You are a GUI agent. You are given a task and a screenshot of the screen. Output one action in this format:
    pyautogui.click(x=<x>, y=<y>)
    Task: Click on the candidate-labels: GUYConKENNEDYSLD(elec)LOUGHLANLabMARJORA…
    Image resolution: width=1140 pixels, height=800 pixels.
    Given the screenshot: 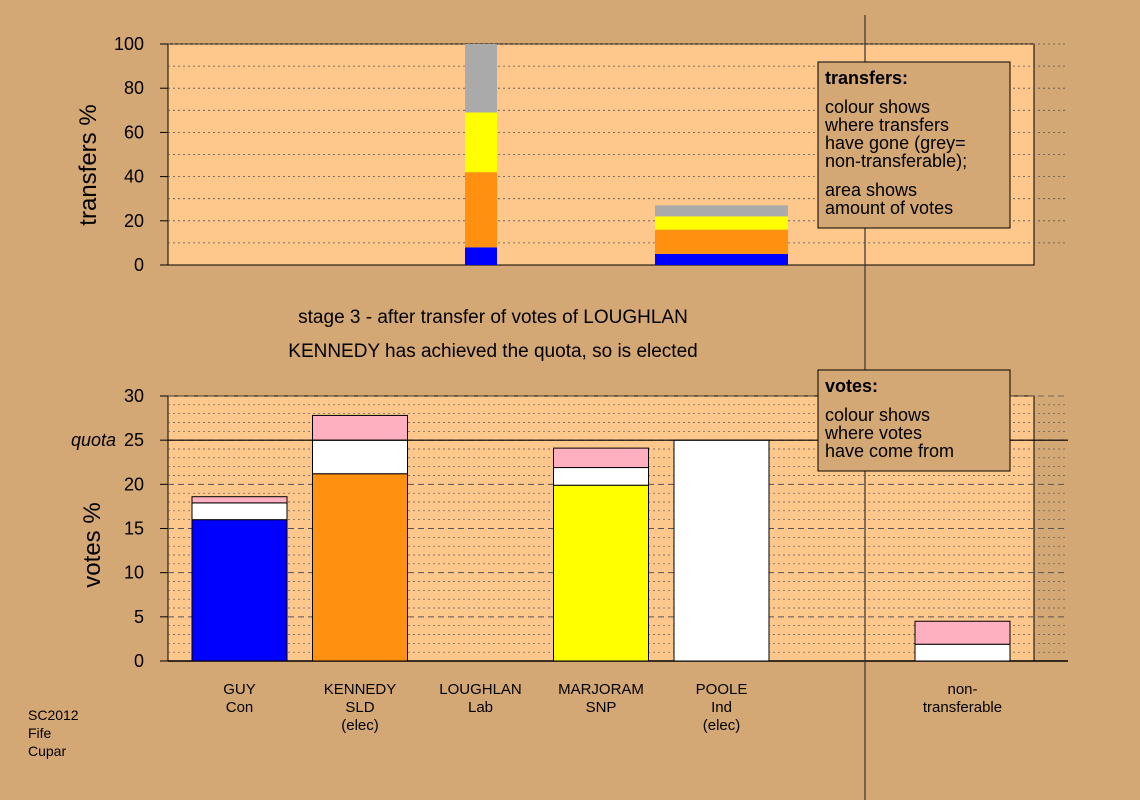 What is the action you would take?
    pyautogui.click(x=612, y=707)
    